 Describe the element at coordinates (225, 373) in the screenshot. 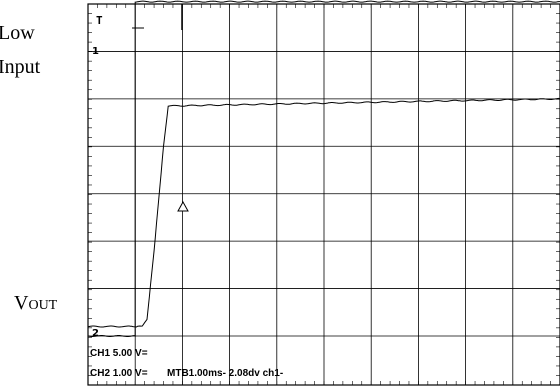

I see `timebase-setting: MTB1.00ms- 2.08dv ch1-` at that location.